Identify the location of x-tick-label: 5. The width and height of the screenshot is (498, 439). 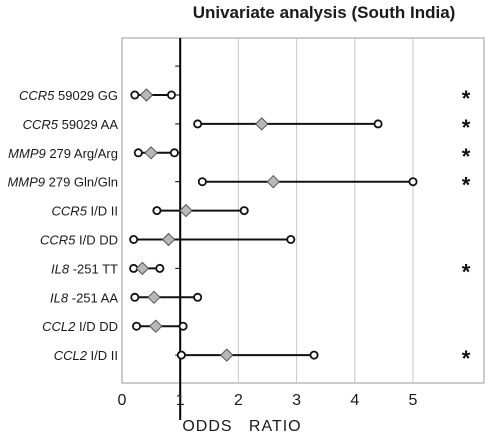
(413, 400).